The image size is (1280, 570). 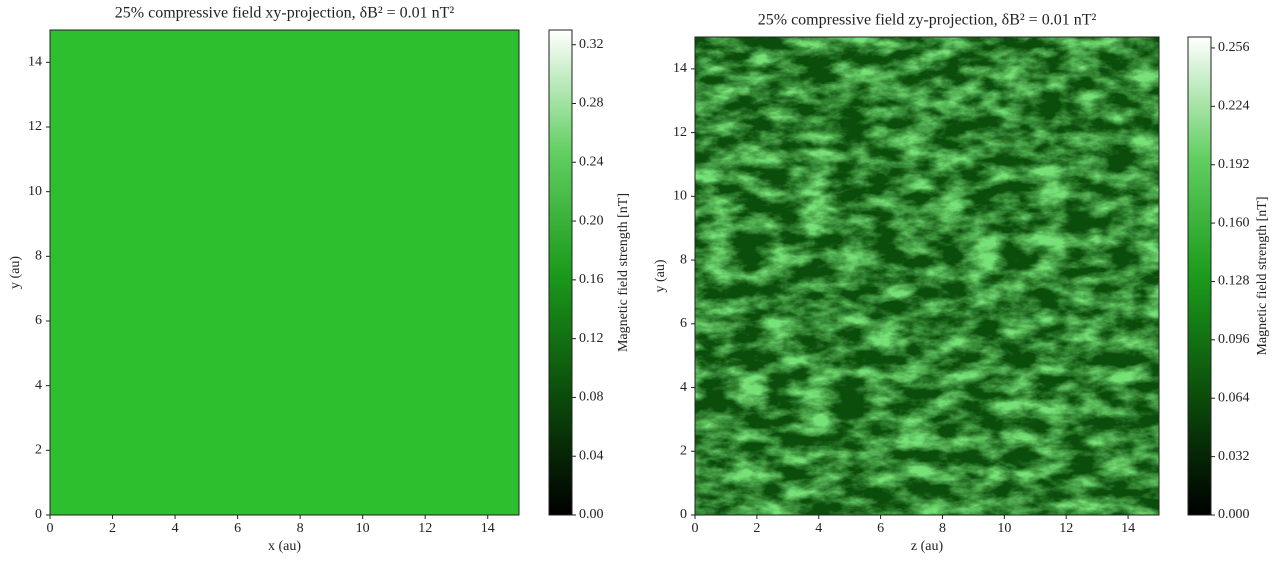 I want to click on colorbar-tick-label: 0.256, so click(x=1234, y=47).